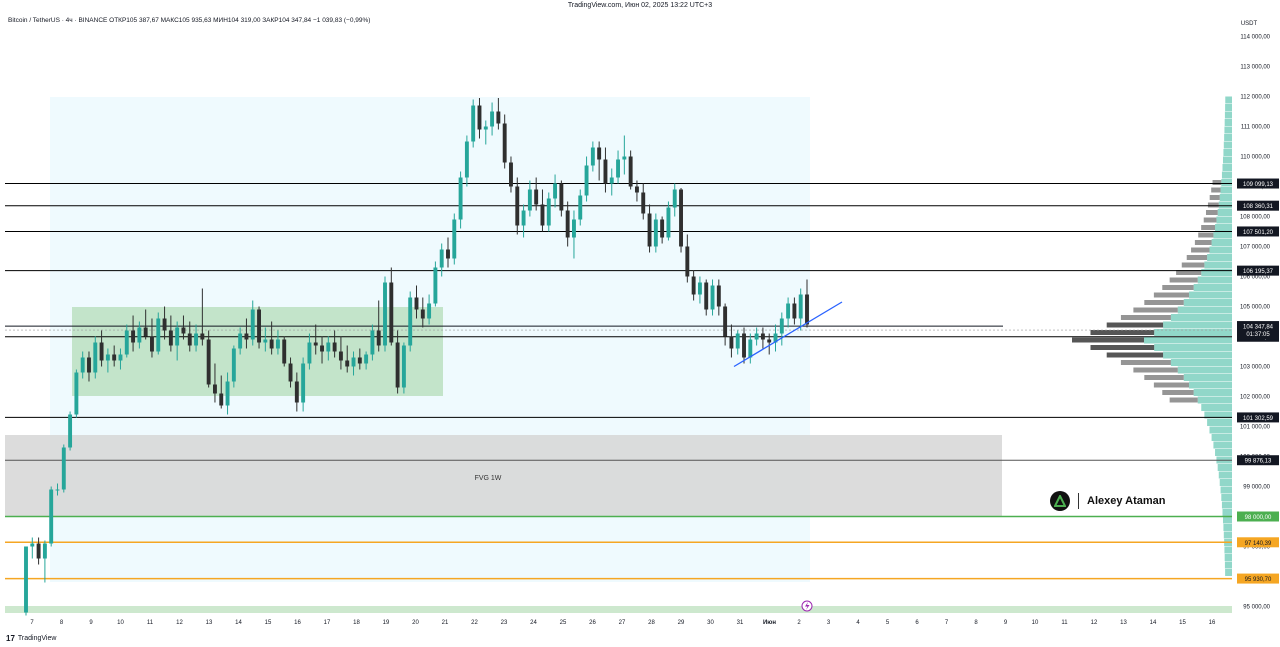 The height and width of the screenshot is (647, 1280). Describe the element at coordinates (31, 638) in the screenshot. I see `tradingview-logo: 17 TradingView` at that location.